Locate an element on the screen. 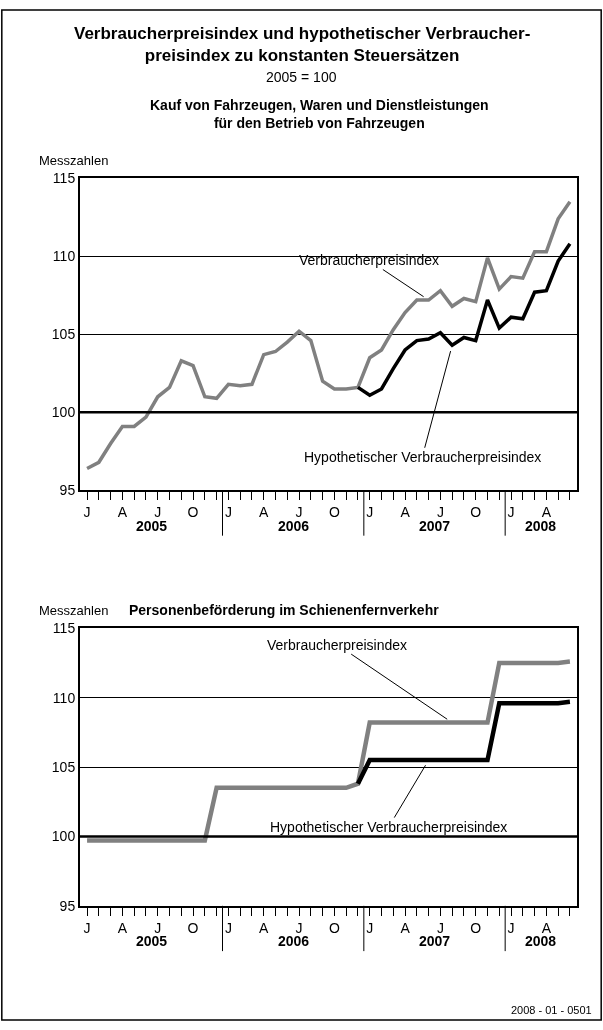 The width and height of the screenshot is (603, 1030). series-label: Verbraucherpreisindex is located at coordinates (369, 260).